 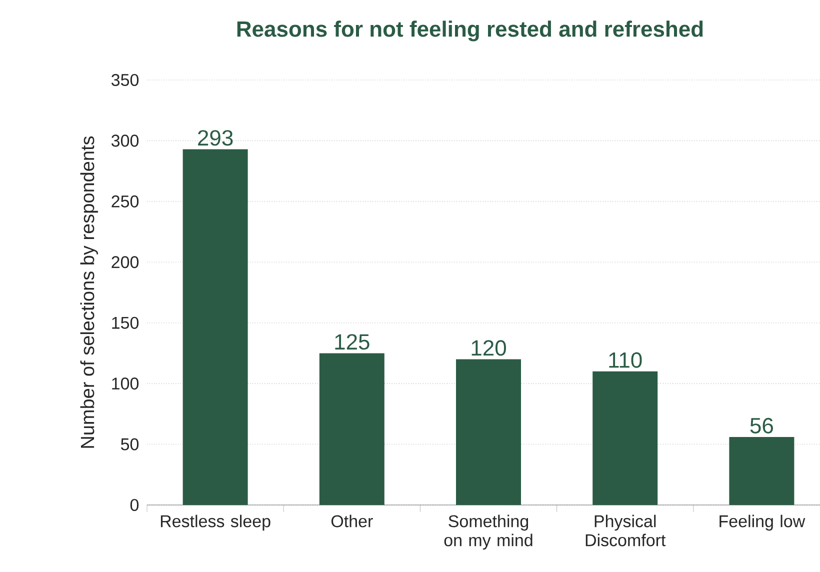 What do you see at coordinates (129, 444) in the screenshot?
I see `y-tick-label: 50` at bounding box center [129, 444].